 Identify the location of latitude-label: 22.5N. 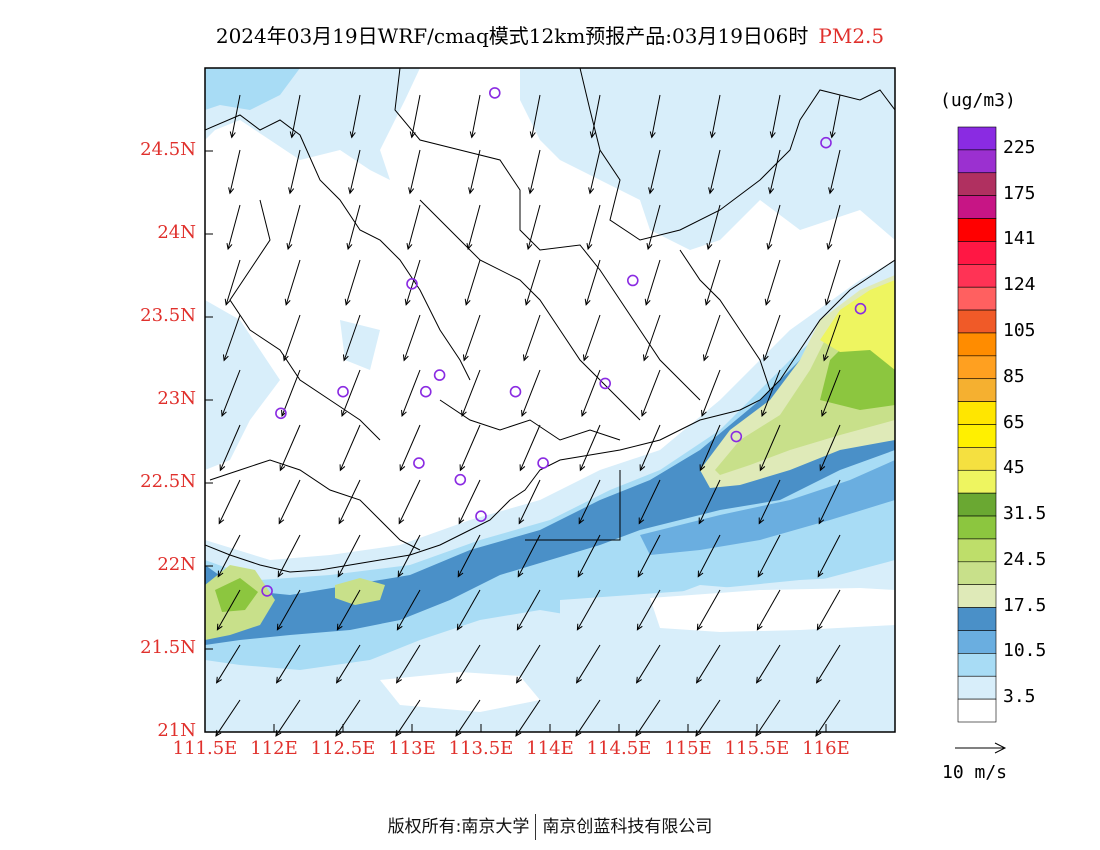
(168, 481).